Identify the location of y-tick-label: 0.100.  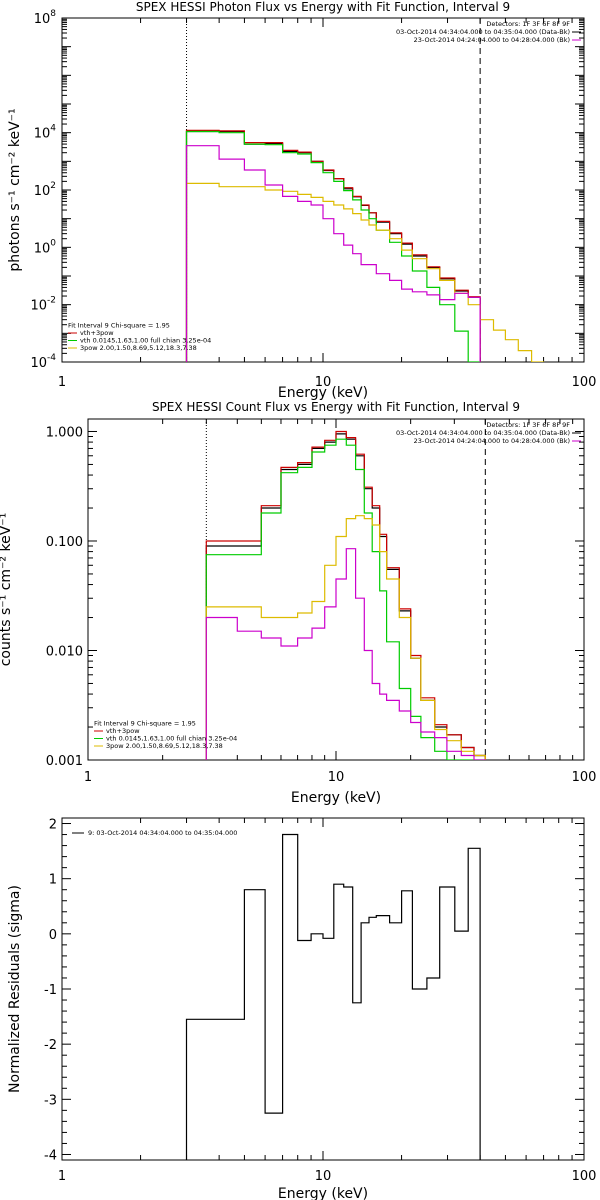
(64, 542).